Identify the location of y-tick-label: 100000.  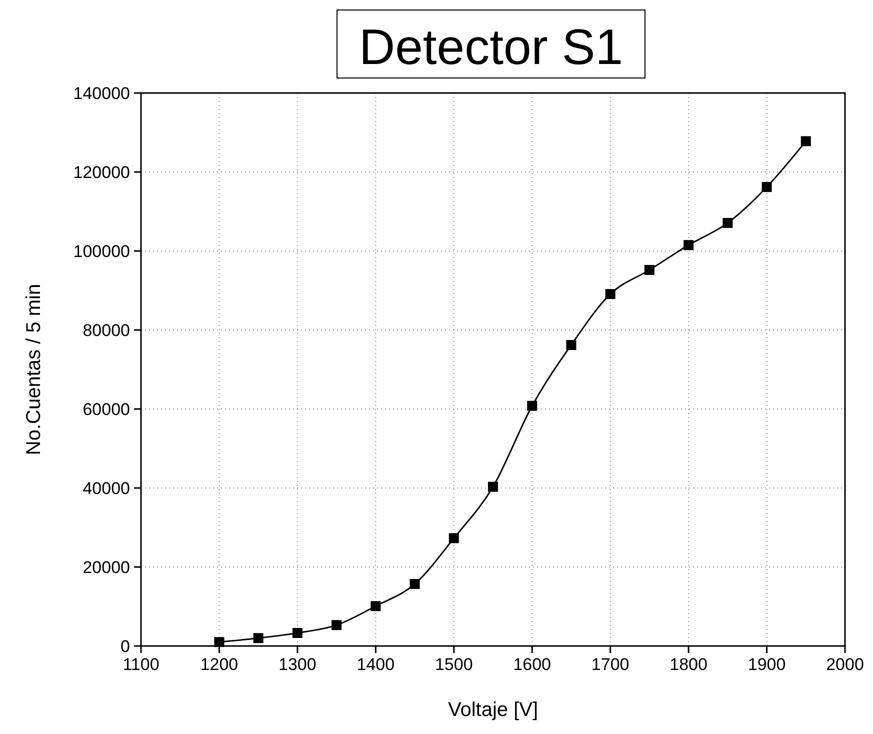
(101, 251).